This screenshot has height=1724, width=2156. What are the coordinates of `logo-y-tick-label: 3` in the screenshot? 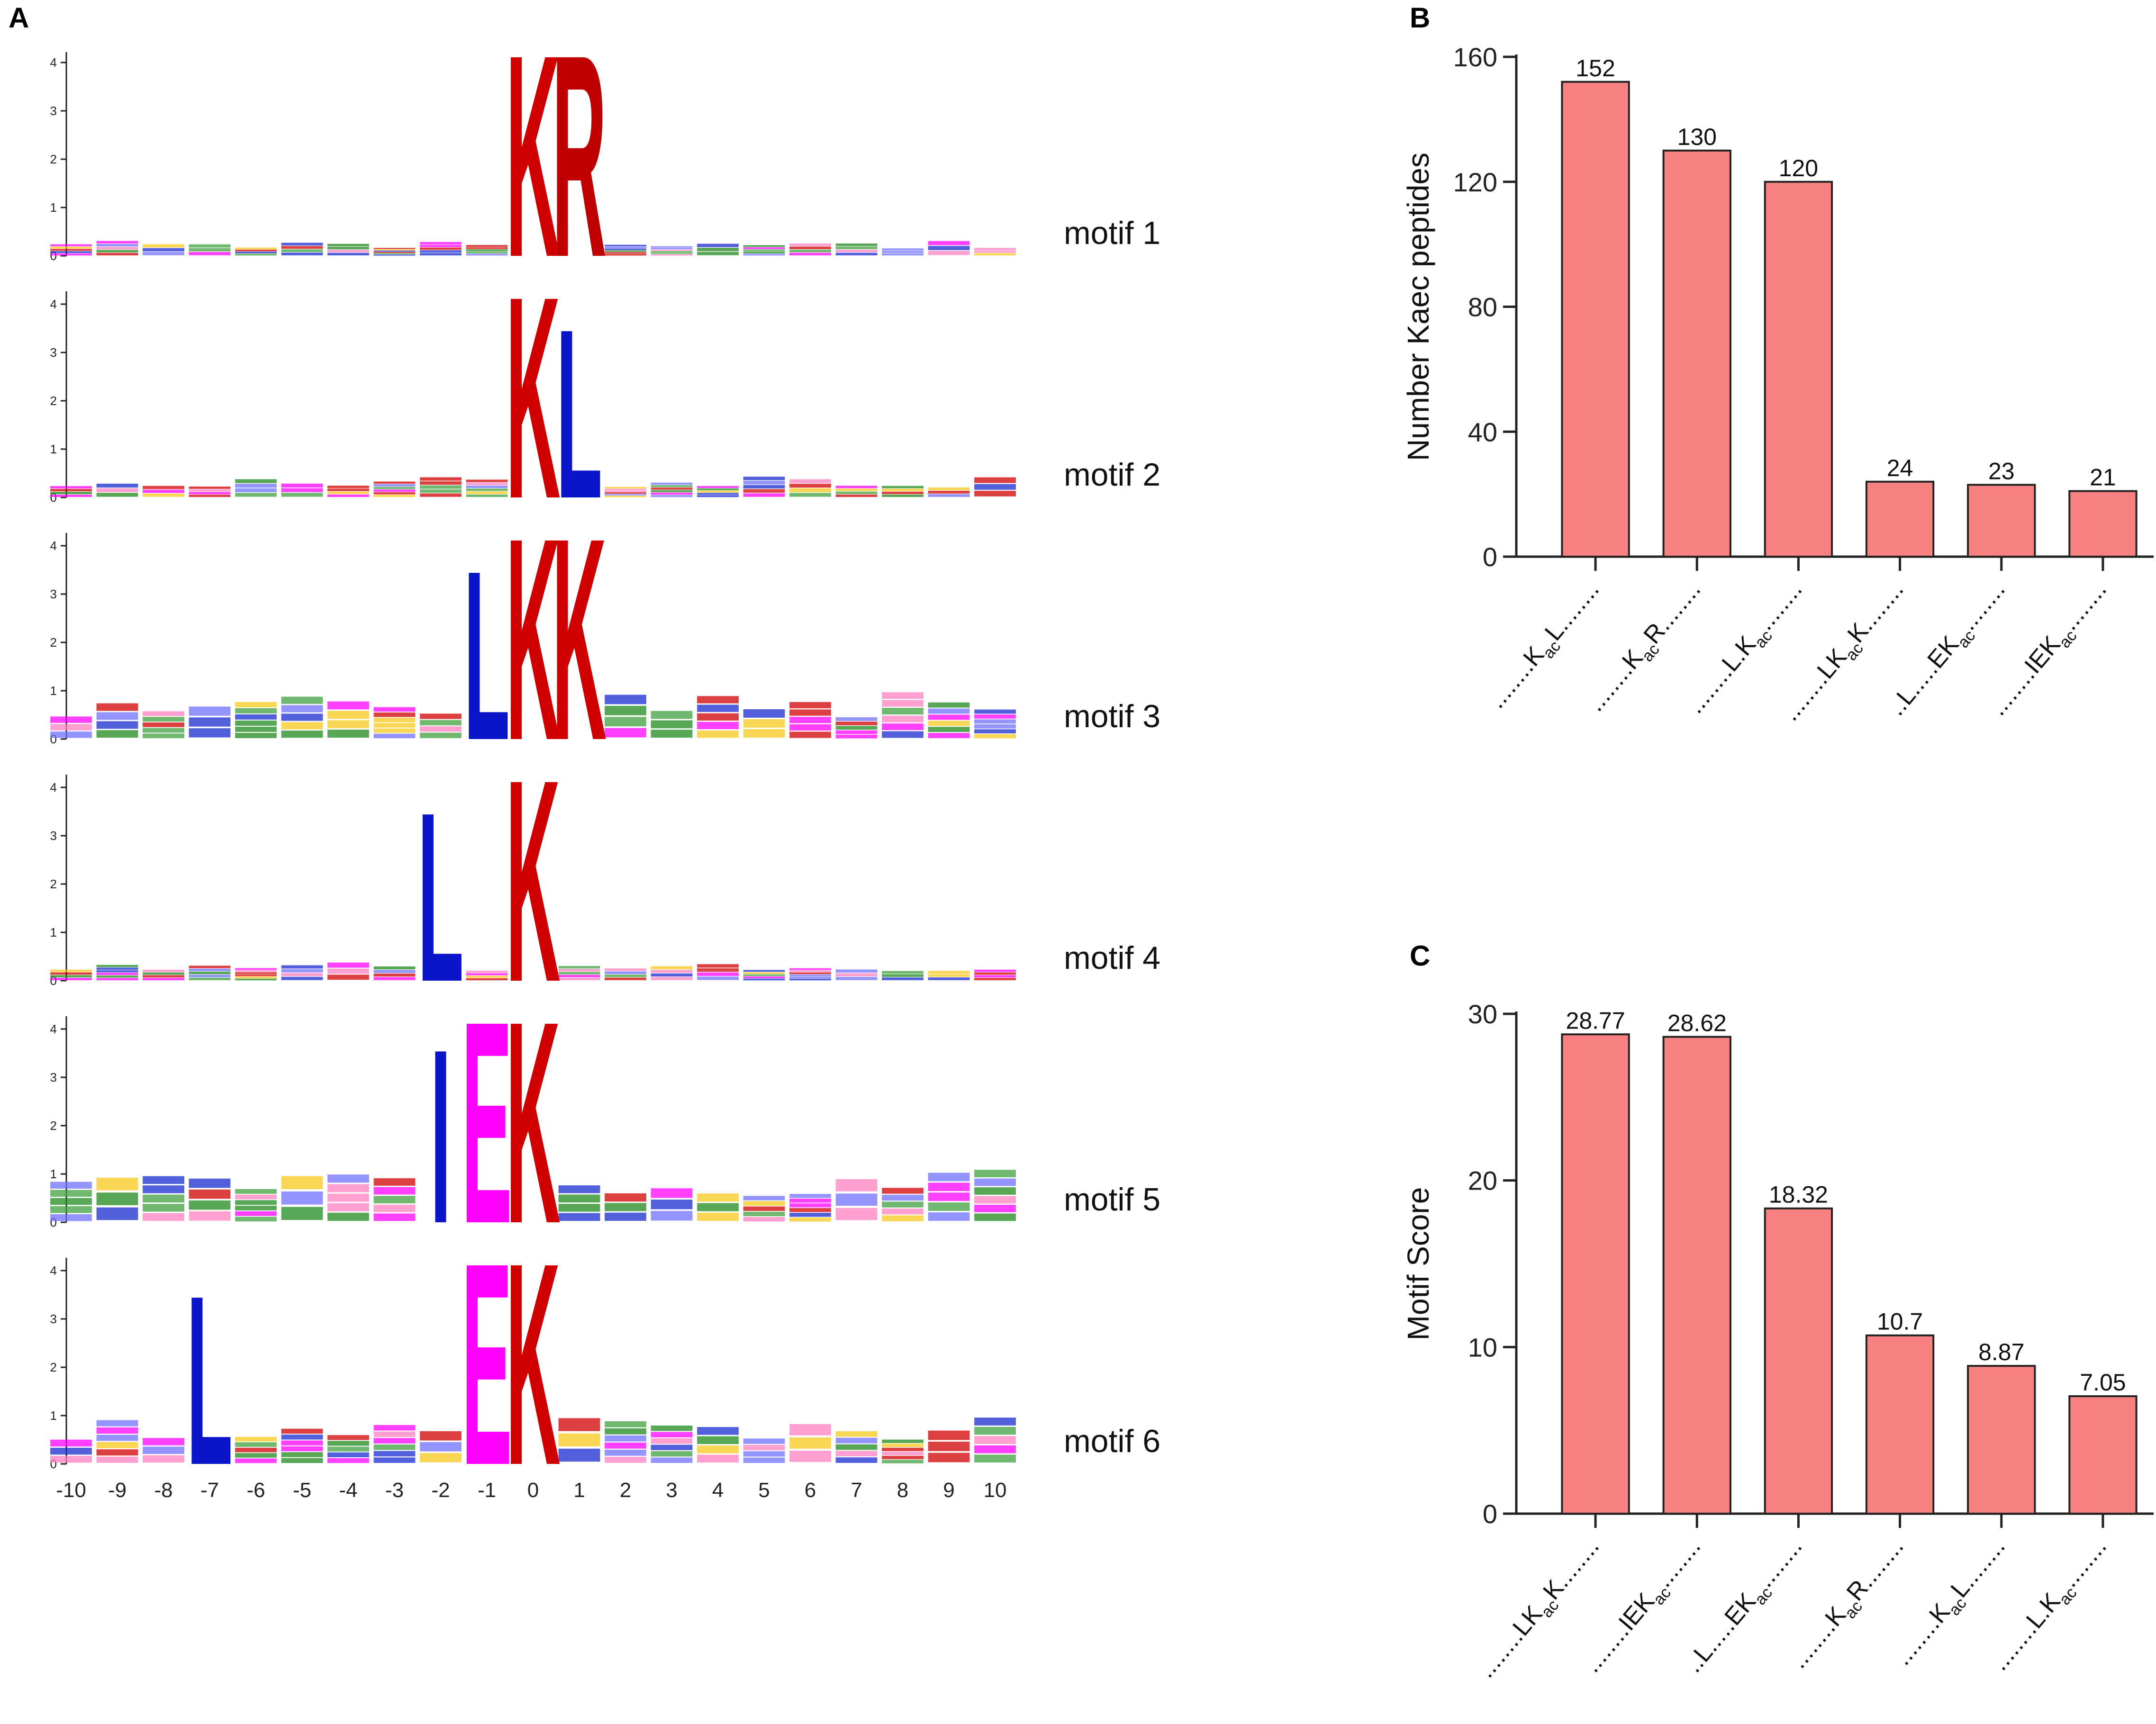 It's located at (54, 836).